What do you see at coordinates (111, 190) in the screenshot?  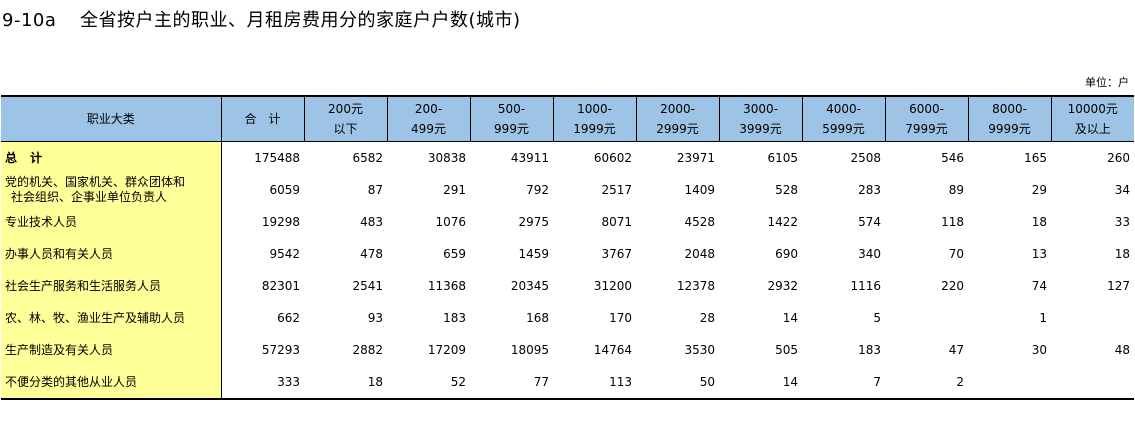 I see `row-label: 党的机关、国家机关、群众团体和 社会组织、企事业单位负责人` at bounding box center [111, 190].